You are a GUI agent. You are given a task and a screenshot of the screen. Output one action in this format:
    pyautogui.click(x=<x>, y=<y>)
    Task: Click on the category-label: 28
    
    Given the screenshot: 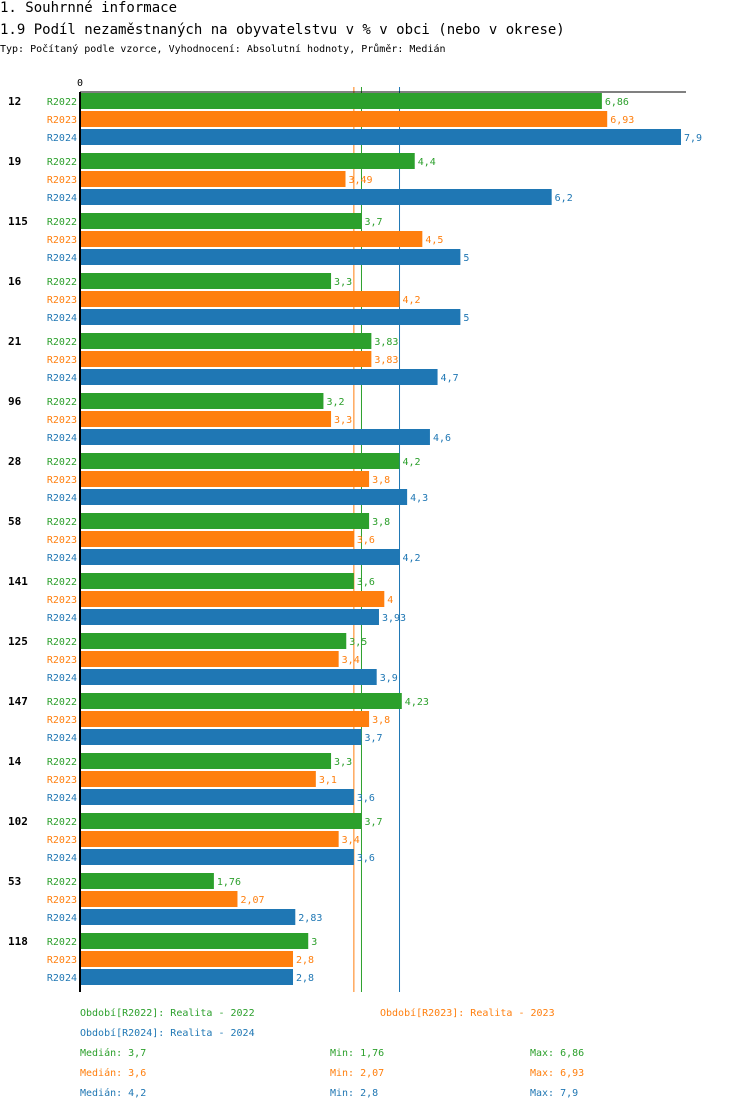 What is the action you would take?
    pyautogui.click(x=14, y=461)
    